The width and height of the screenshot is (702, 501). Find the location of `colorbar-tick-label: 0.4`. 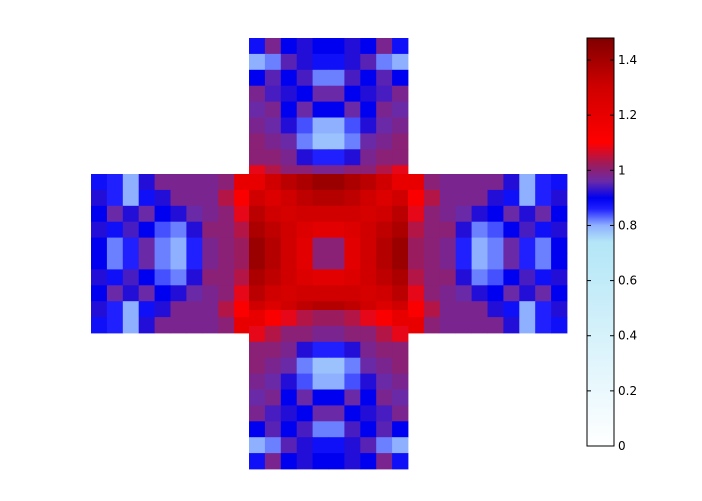

colorbar-tick-label: 0.4 is located at coordinates (627, 336).